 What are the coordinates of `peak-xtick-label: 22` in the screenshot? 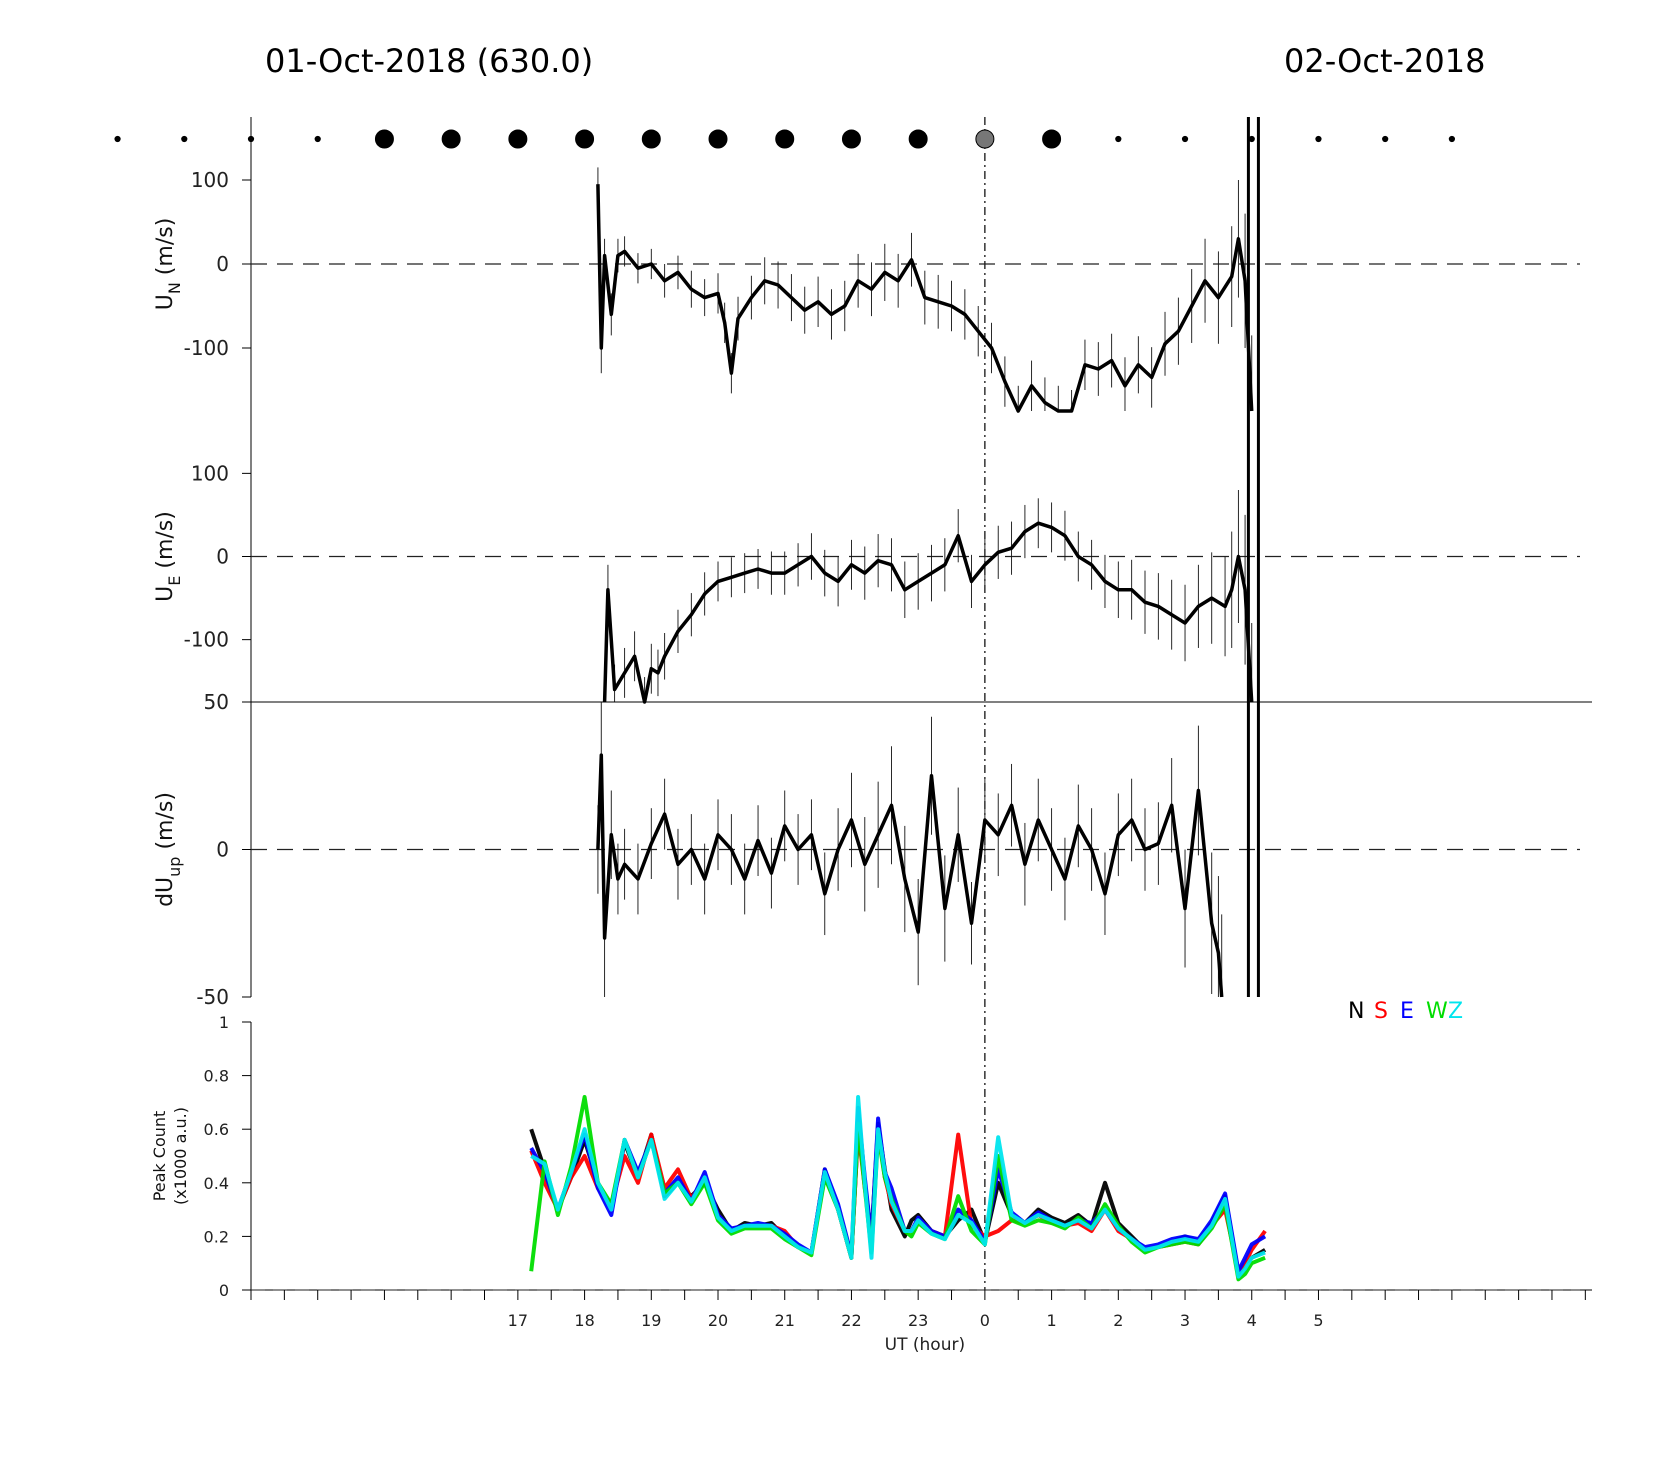 It's located at (851, 1320).